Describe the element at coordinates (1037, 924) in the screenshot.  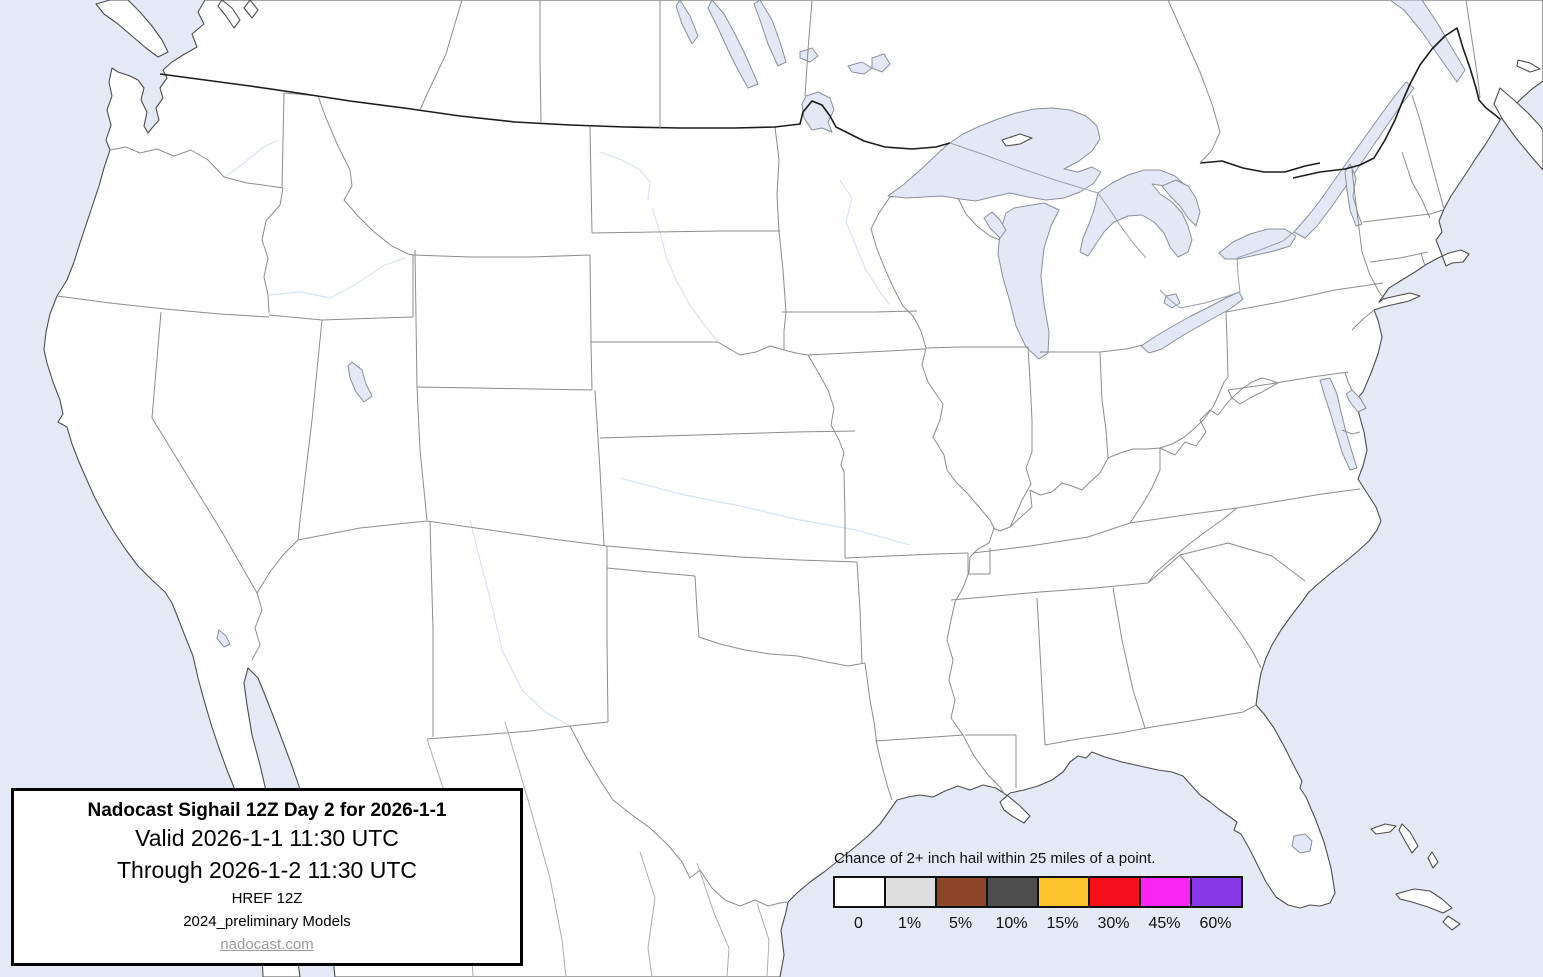
I see `legend-label-row: 0 1% 5% 10% 15% 30% 45% 60%` at that location.